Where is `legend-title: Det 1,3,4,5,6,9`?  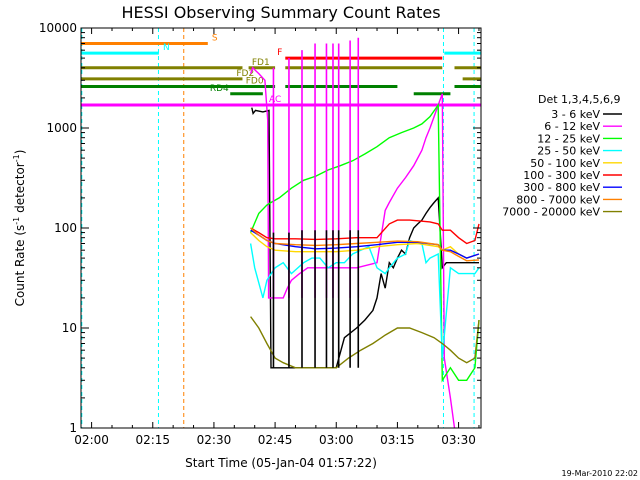 legend-title: Det 1,3,4,5,6,9 is located at coordinates (579, 99).